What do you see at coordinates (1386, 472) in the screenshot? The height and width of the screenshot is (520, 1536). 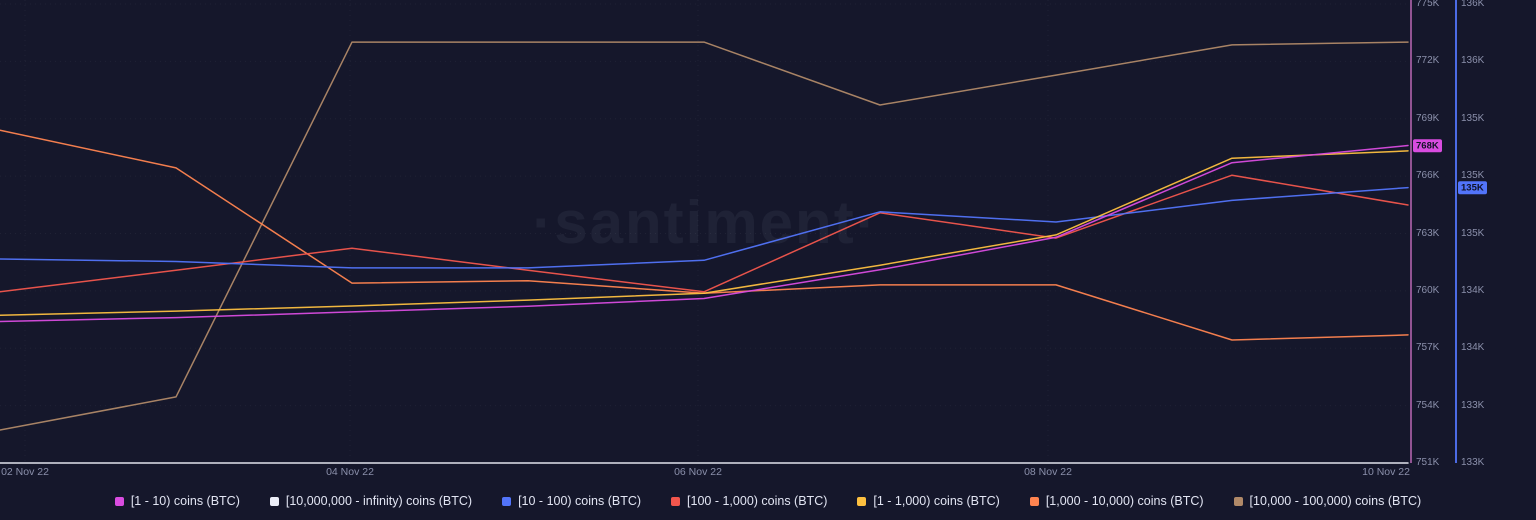 I see `x-axis-label: 10 Nov 22` at bounding box center [1386, 472].